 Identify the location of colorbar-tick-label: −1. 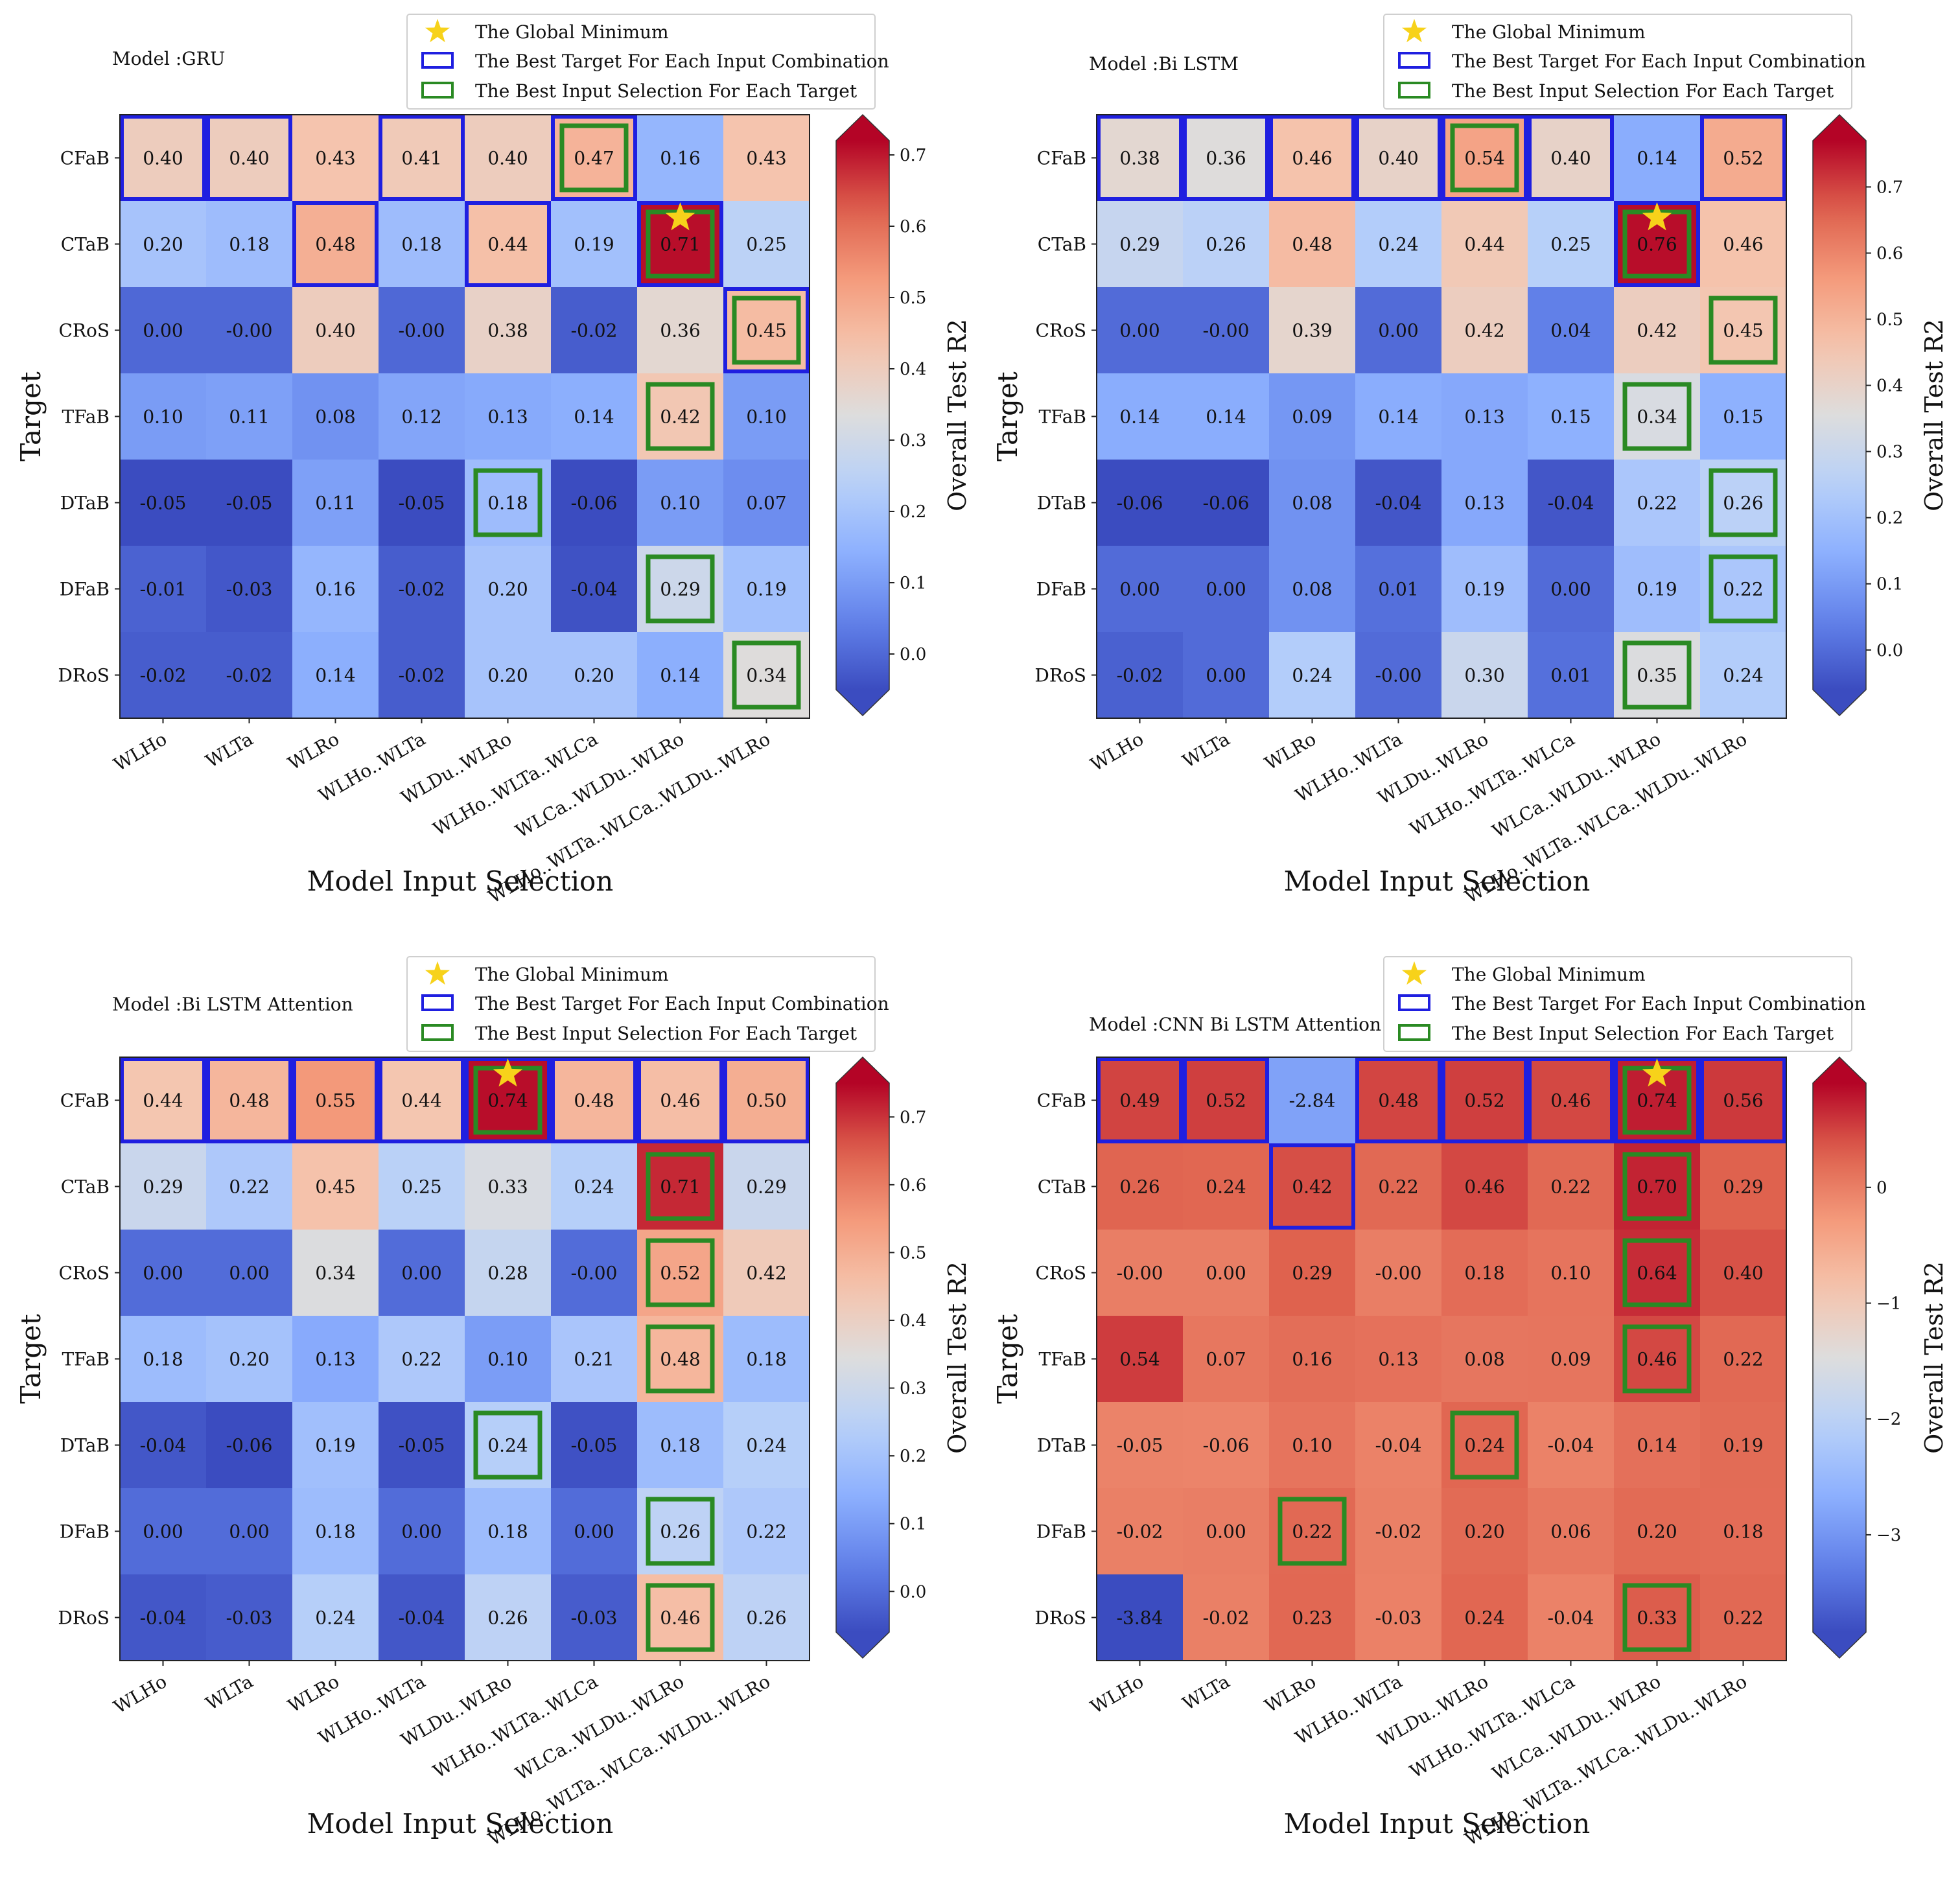
(1888, 1304).